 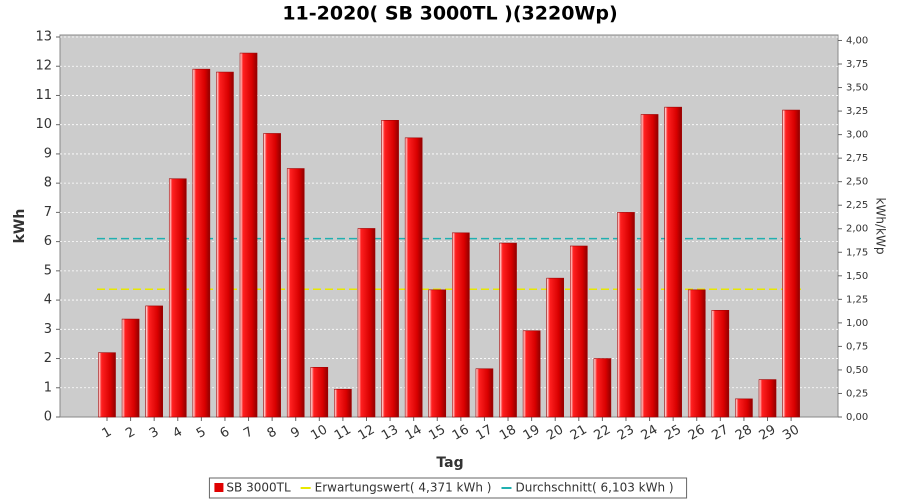 What do you see at coordinates (857, 252) in the screenshot?
I see `y2-tick-label: 1,75` at bounding box center [857, 252].